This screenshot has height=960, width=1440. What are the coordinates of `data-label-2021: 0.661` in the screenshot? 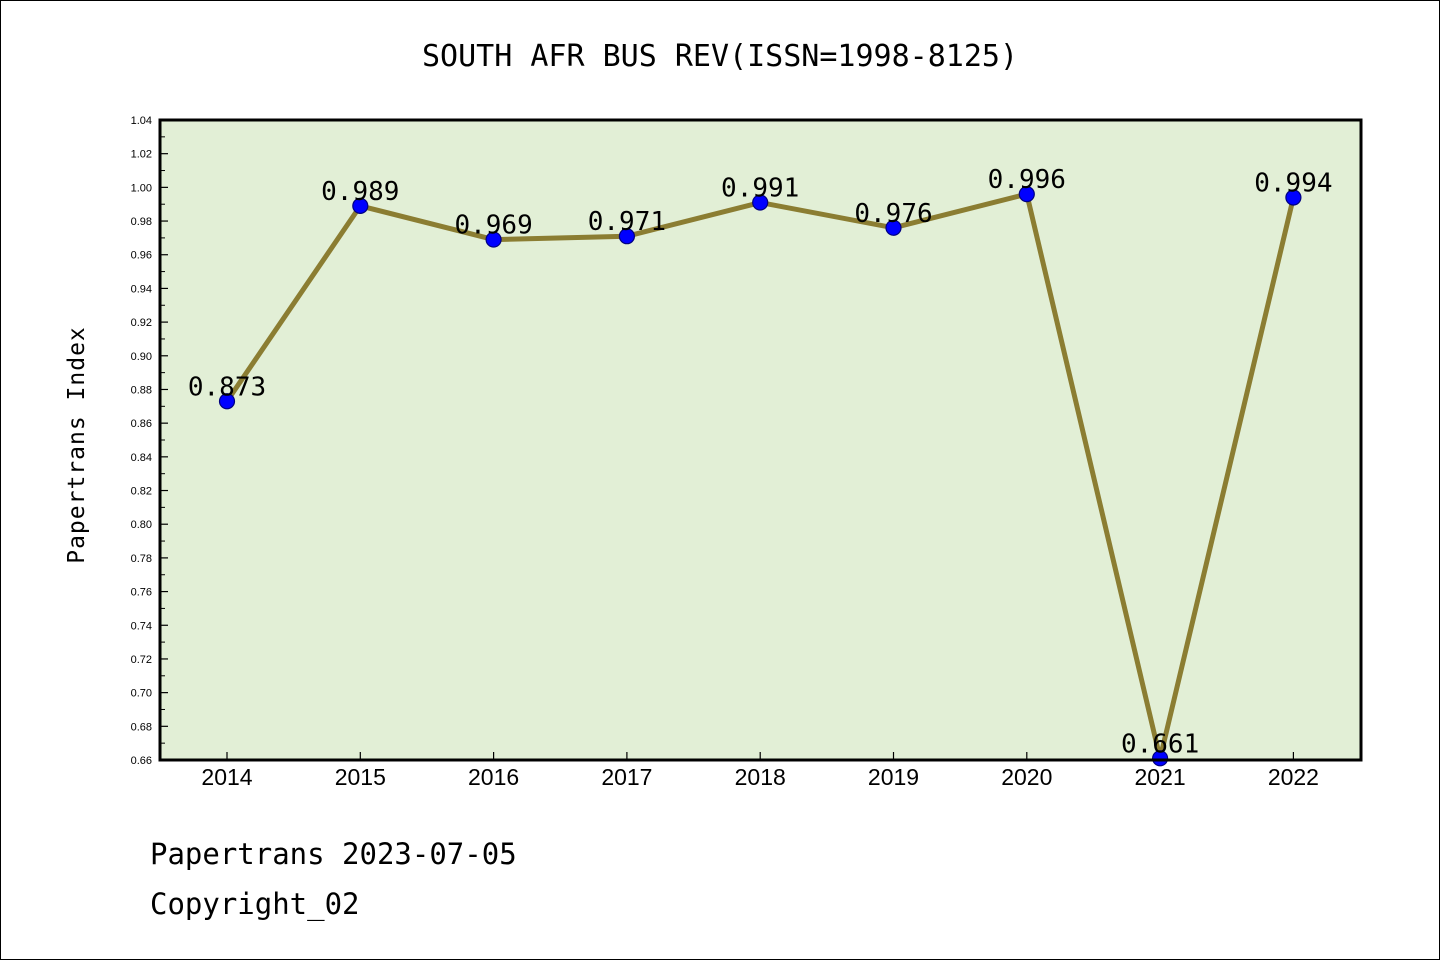 It's located at (1160, 744).